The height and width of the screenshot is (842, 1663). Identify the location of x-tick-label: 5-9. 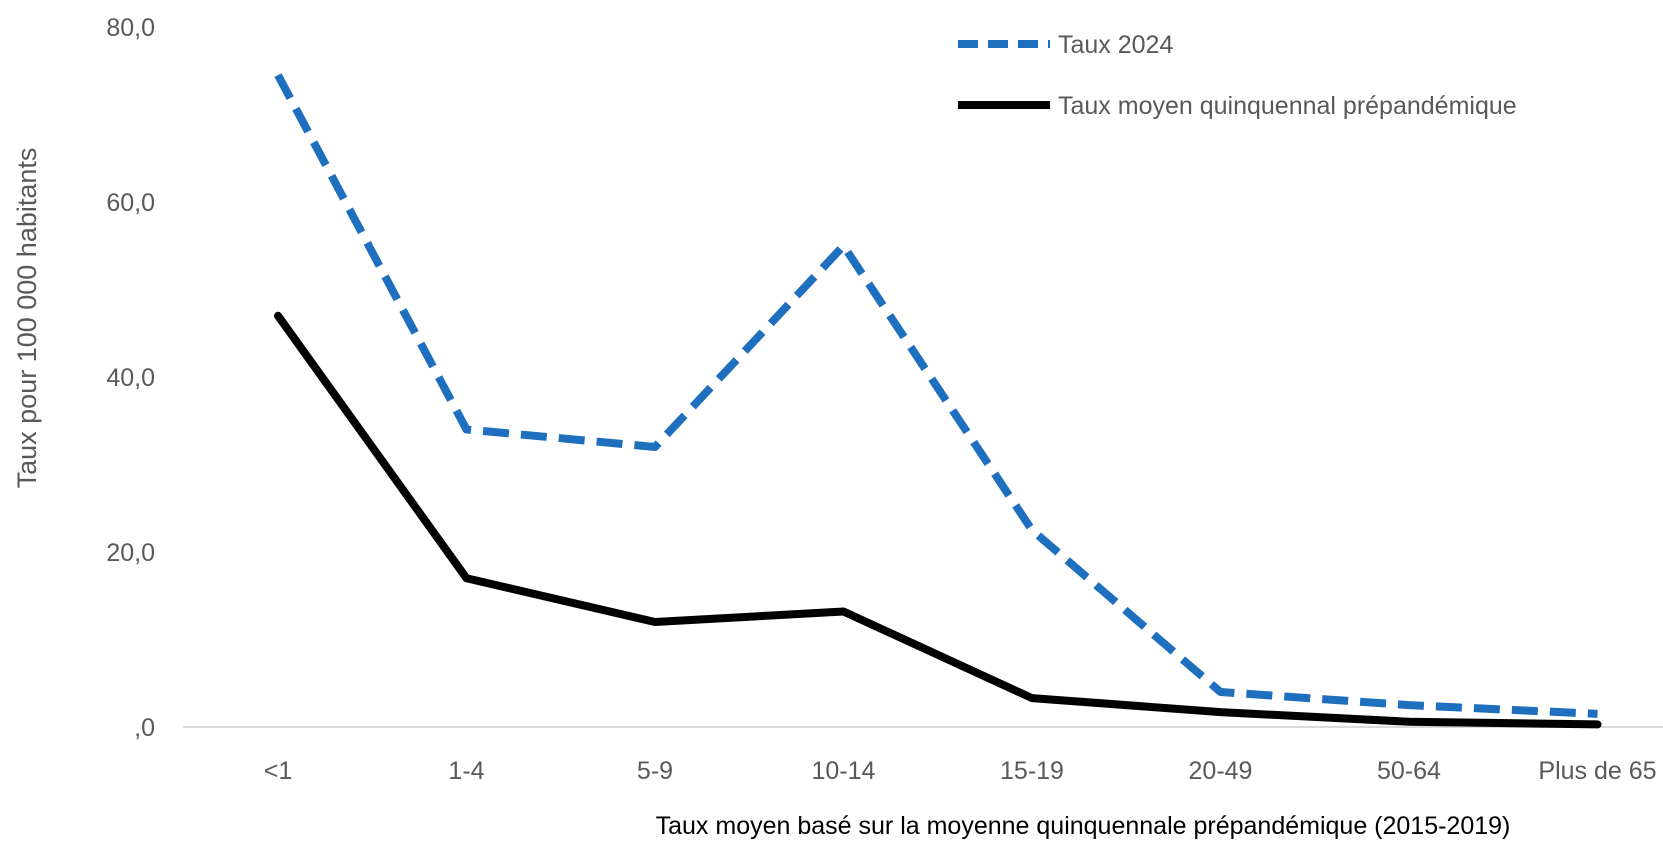
(655, 771).